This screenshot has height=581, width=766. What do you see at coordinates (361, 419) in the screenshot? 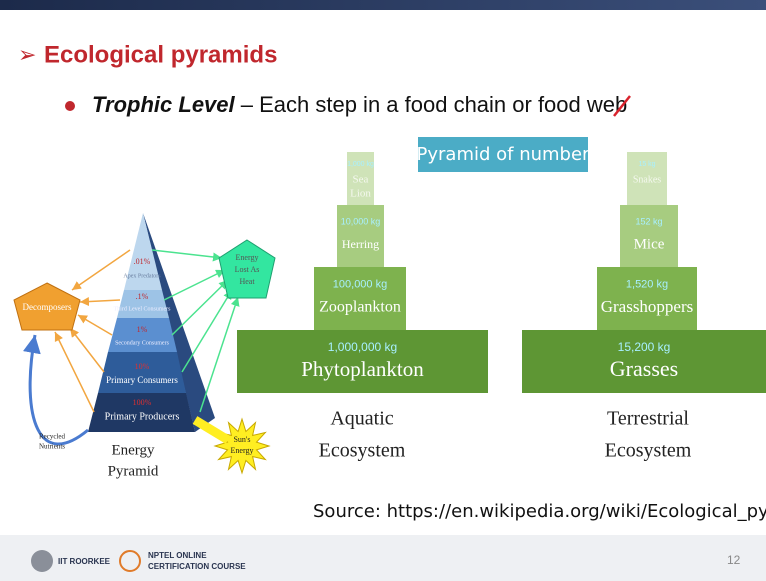
I see `aquatic-caption: Aquatic` at bounding box center [361, 419].